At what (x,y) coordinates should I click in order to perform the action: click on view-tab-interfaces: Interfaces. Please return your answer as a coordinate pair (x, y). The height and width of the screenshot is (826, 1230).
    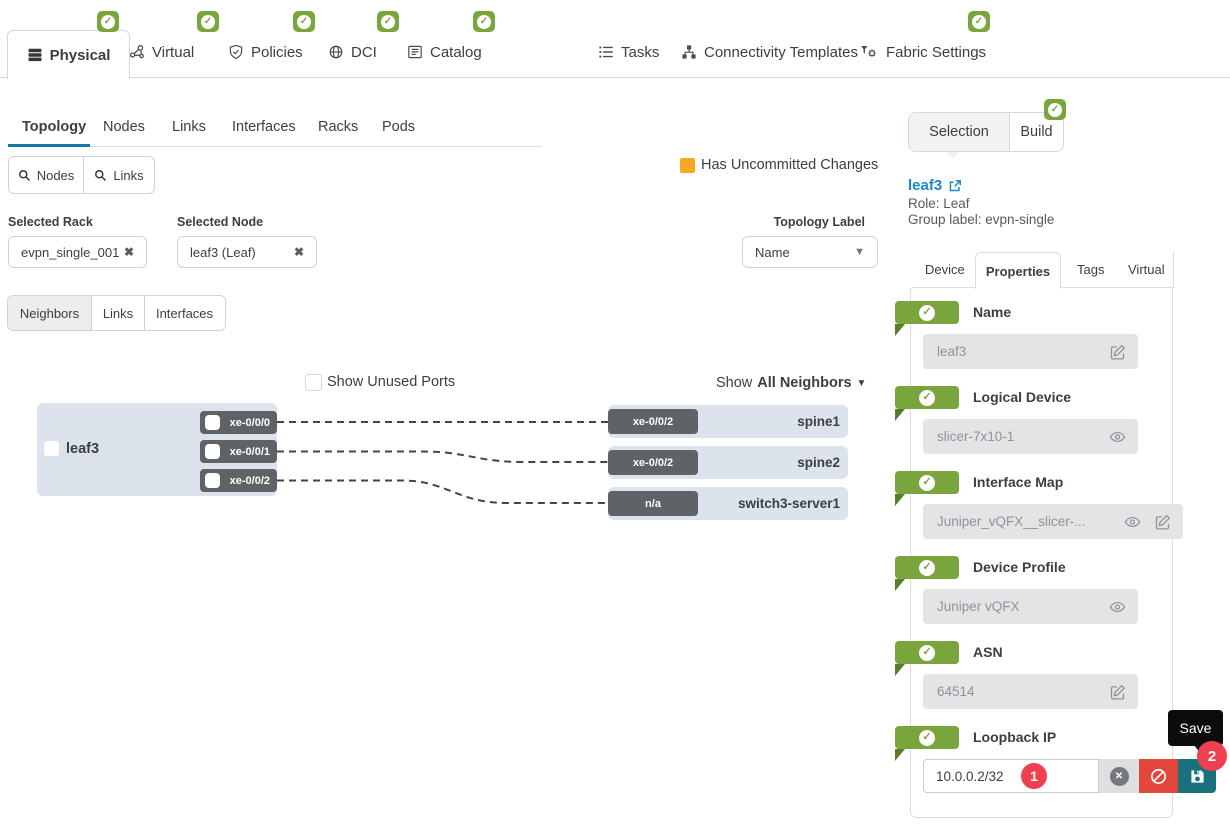
    Looking at the image, I should click on (184, 313).